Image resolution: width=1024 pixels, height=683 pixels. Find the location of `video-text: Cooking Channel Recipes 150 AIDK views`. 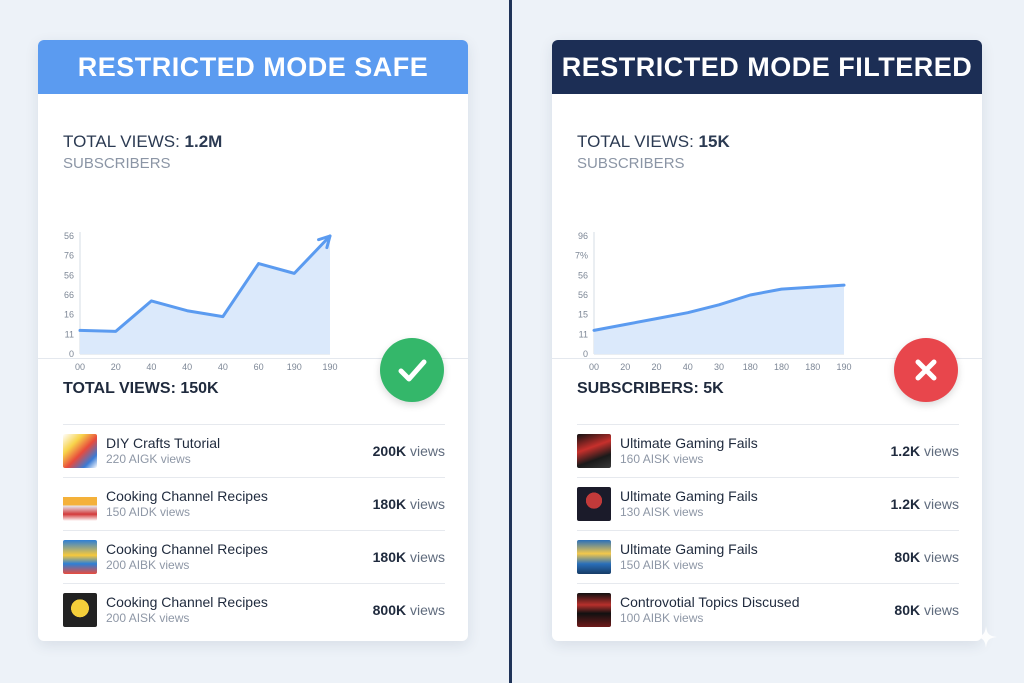

video-text: Cooking Channel Recipes 150 AIDK views is located at coordinates (239, 504).